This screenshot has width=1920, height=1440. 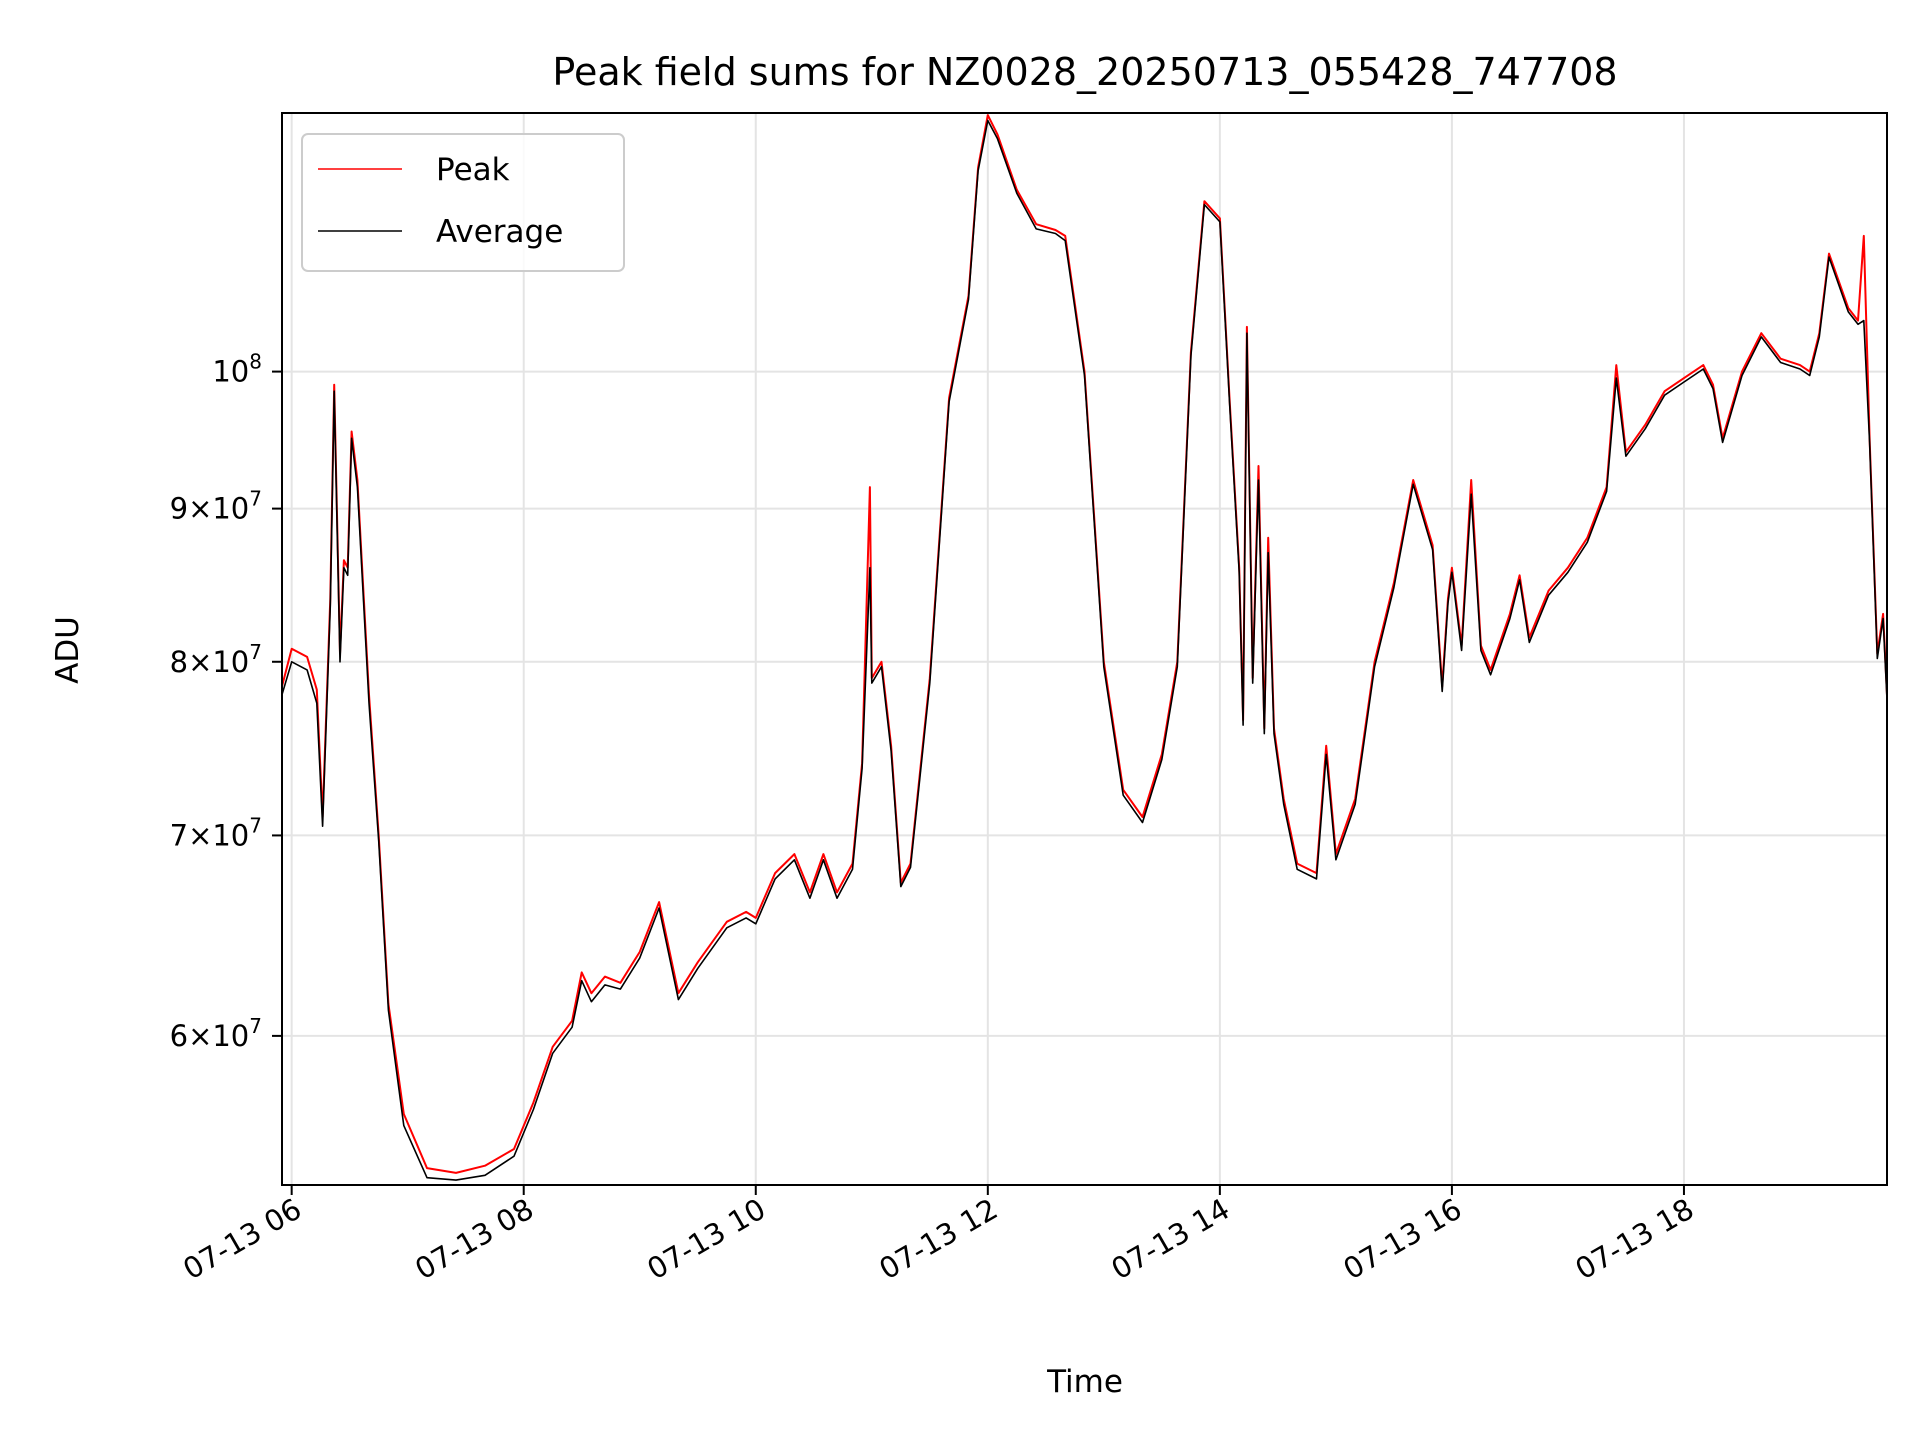 What do you see at coordinates (499, 232) in the screenshot?
I see `legend-label-average: Average` at bounding box center [499, 232].